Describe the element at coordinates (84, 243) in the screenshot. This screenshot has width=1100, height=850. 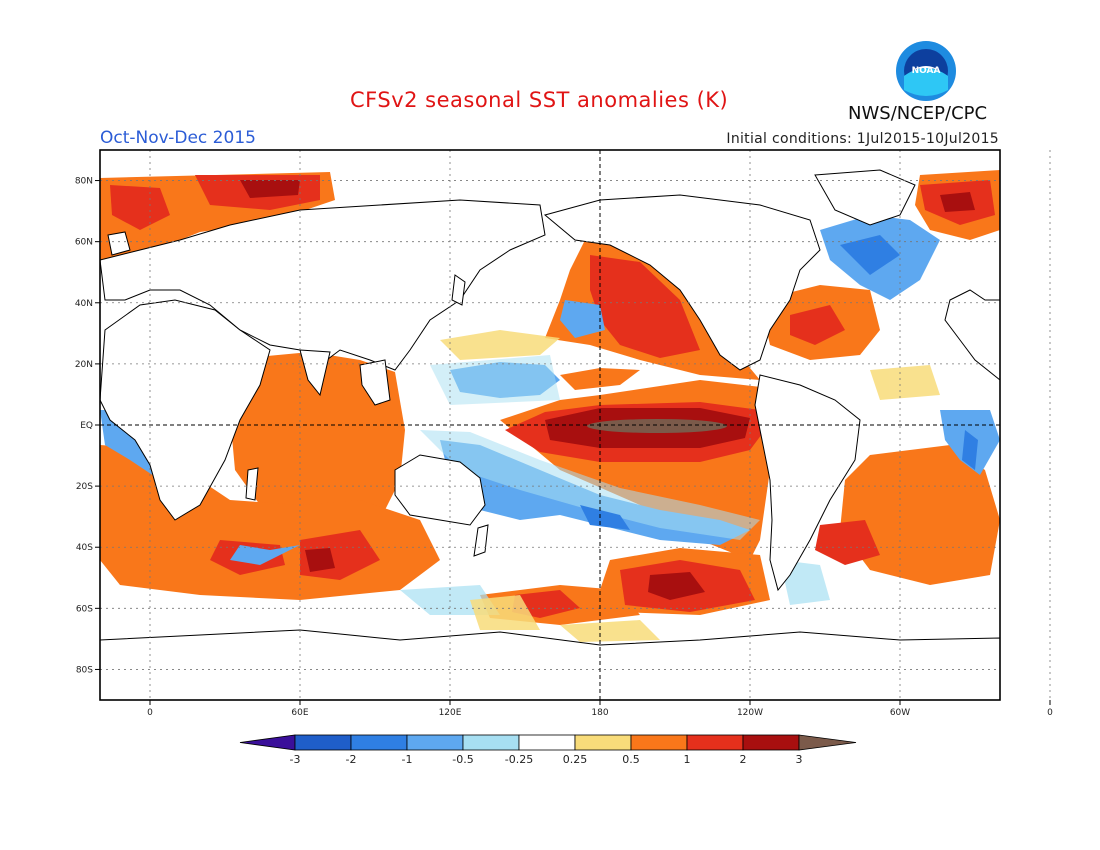
I see `y-tick-label: 60N` at that location.